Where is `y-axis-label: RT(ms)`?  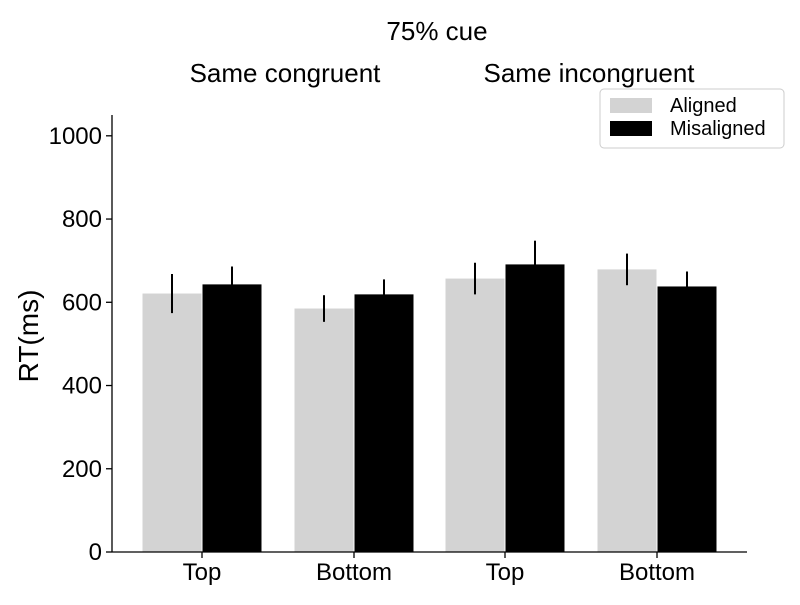
y-axis-label: RT(ms) is located at coordinates (28, 336).